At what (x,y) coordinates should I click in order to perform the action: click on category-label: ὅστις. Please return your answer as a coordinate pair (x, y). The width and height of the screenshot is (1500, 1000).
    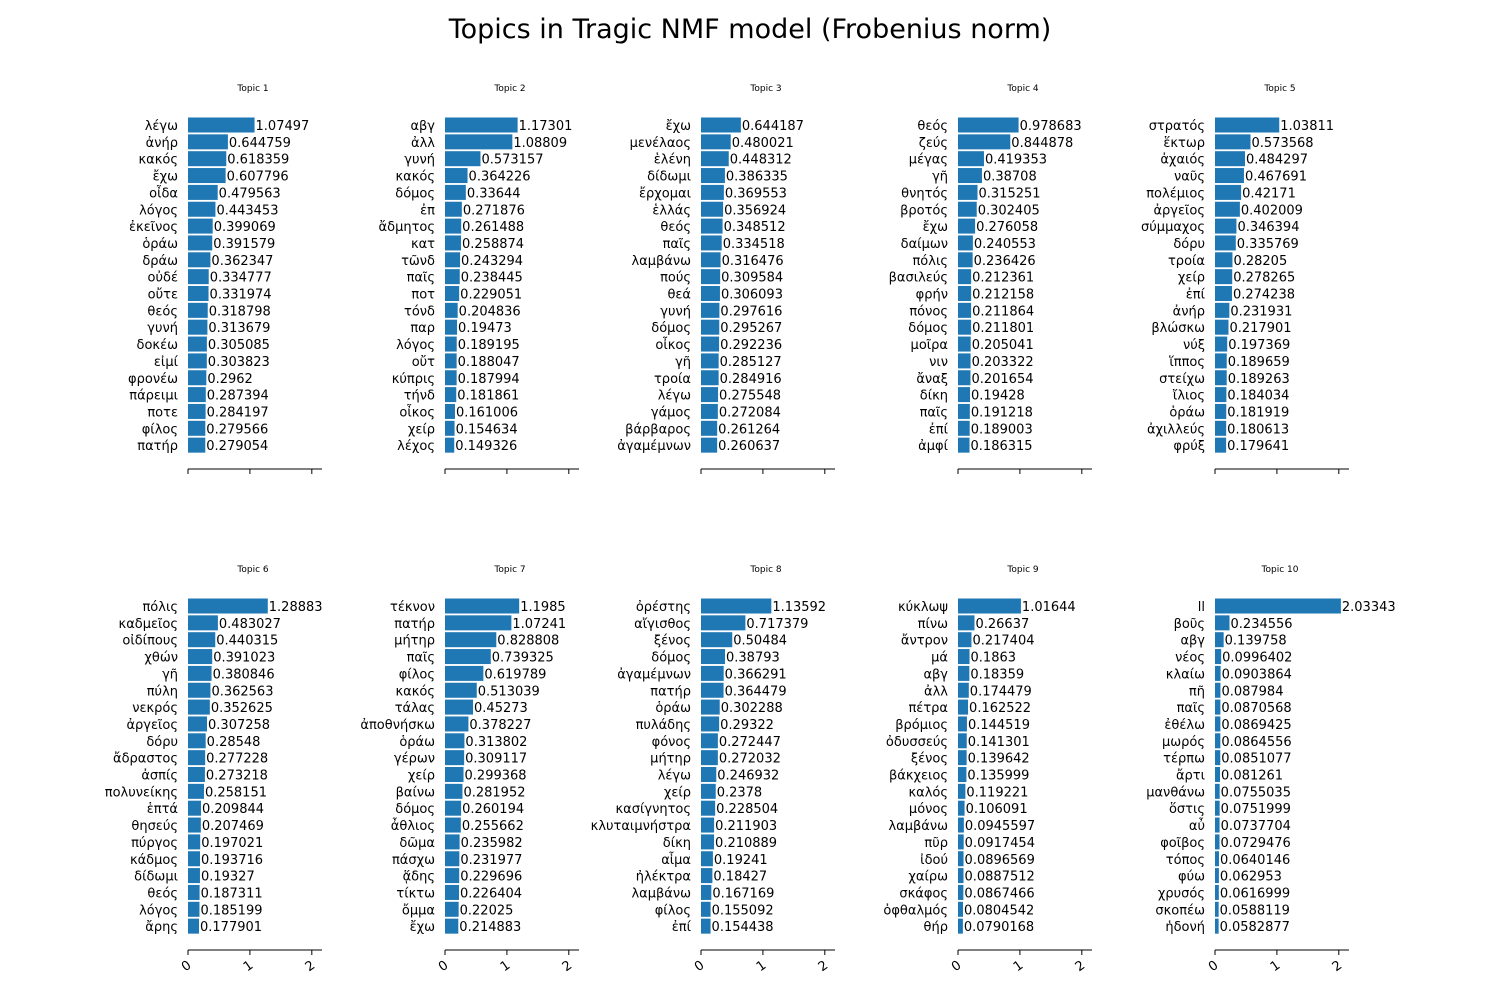
    Looking at the image, I should click on (1187, 809).